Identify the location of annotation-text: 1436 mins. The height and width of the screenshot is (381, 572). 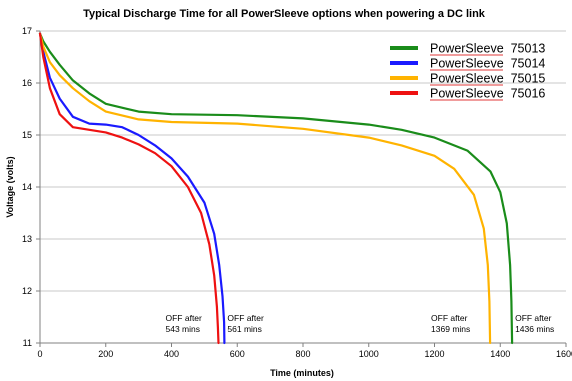
(534, 329).